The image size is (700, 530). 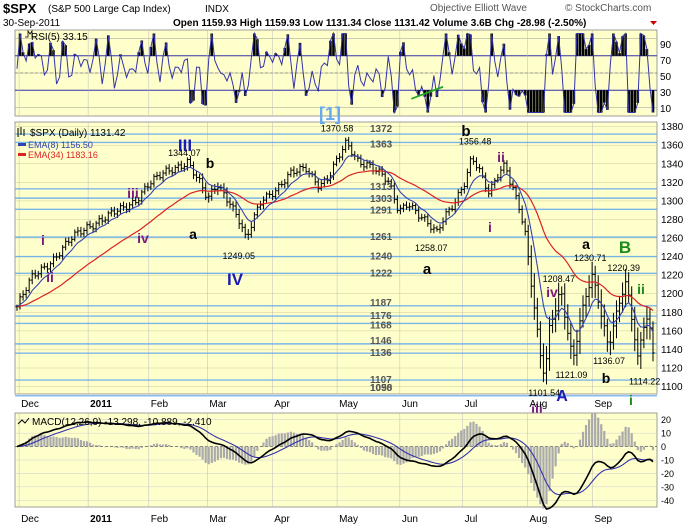 What do you see at coordinates (631, 400) in the screenshot?
I see `wave-label-i: i` at bounding box center [631, 400].